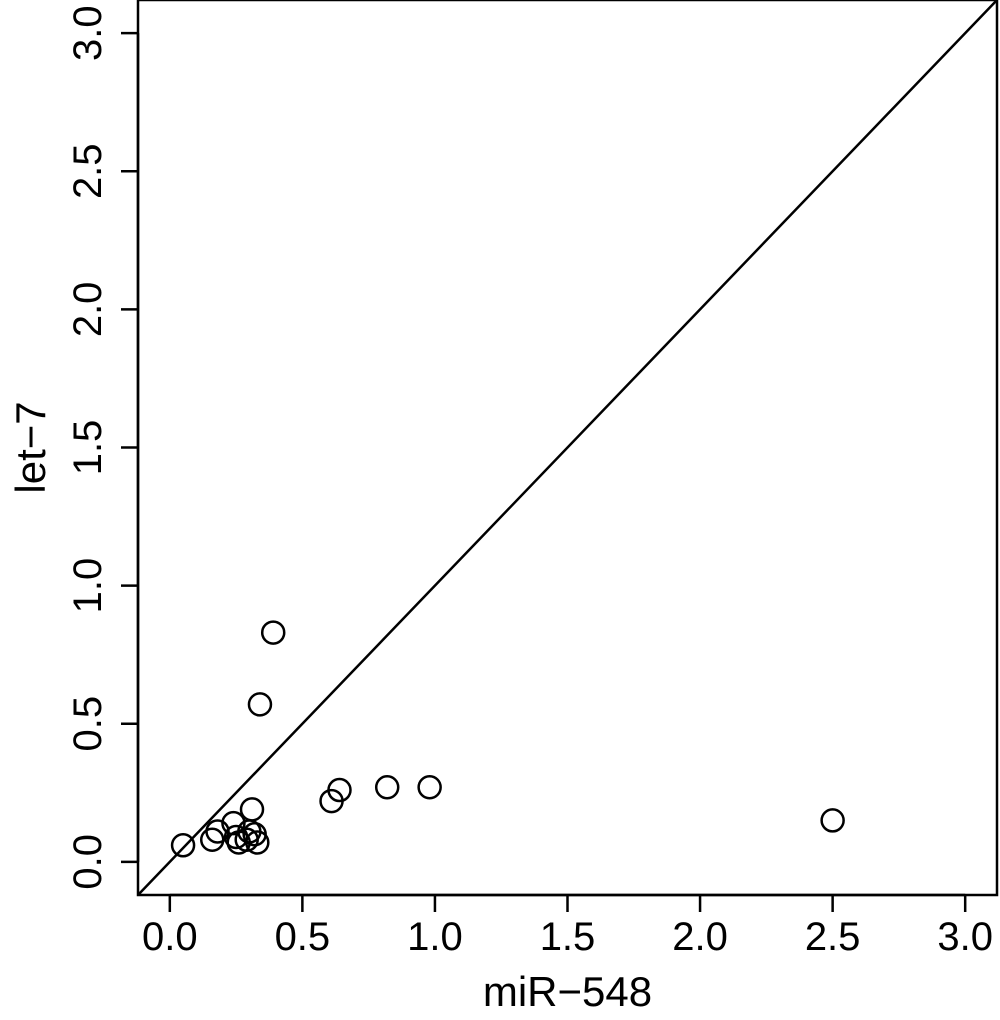 The width and height of the screenshot is (1000, 1020). What do you see at coordinates (88, 33) in the screenshot?
I see `y-tick-label: 3.0` at bounding box center [88, 33].